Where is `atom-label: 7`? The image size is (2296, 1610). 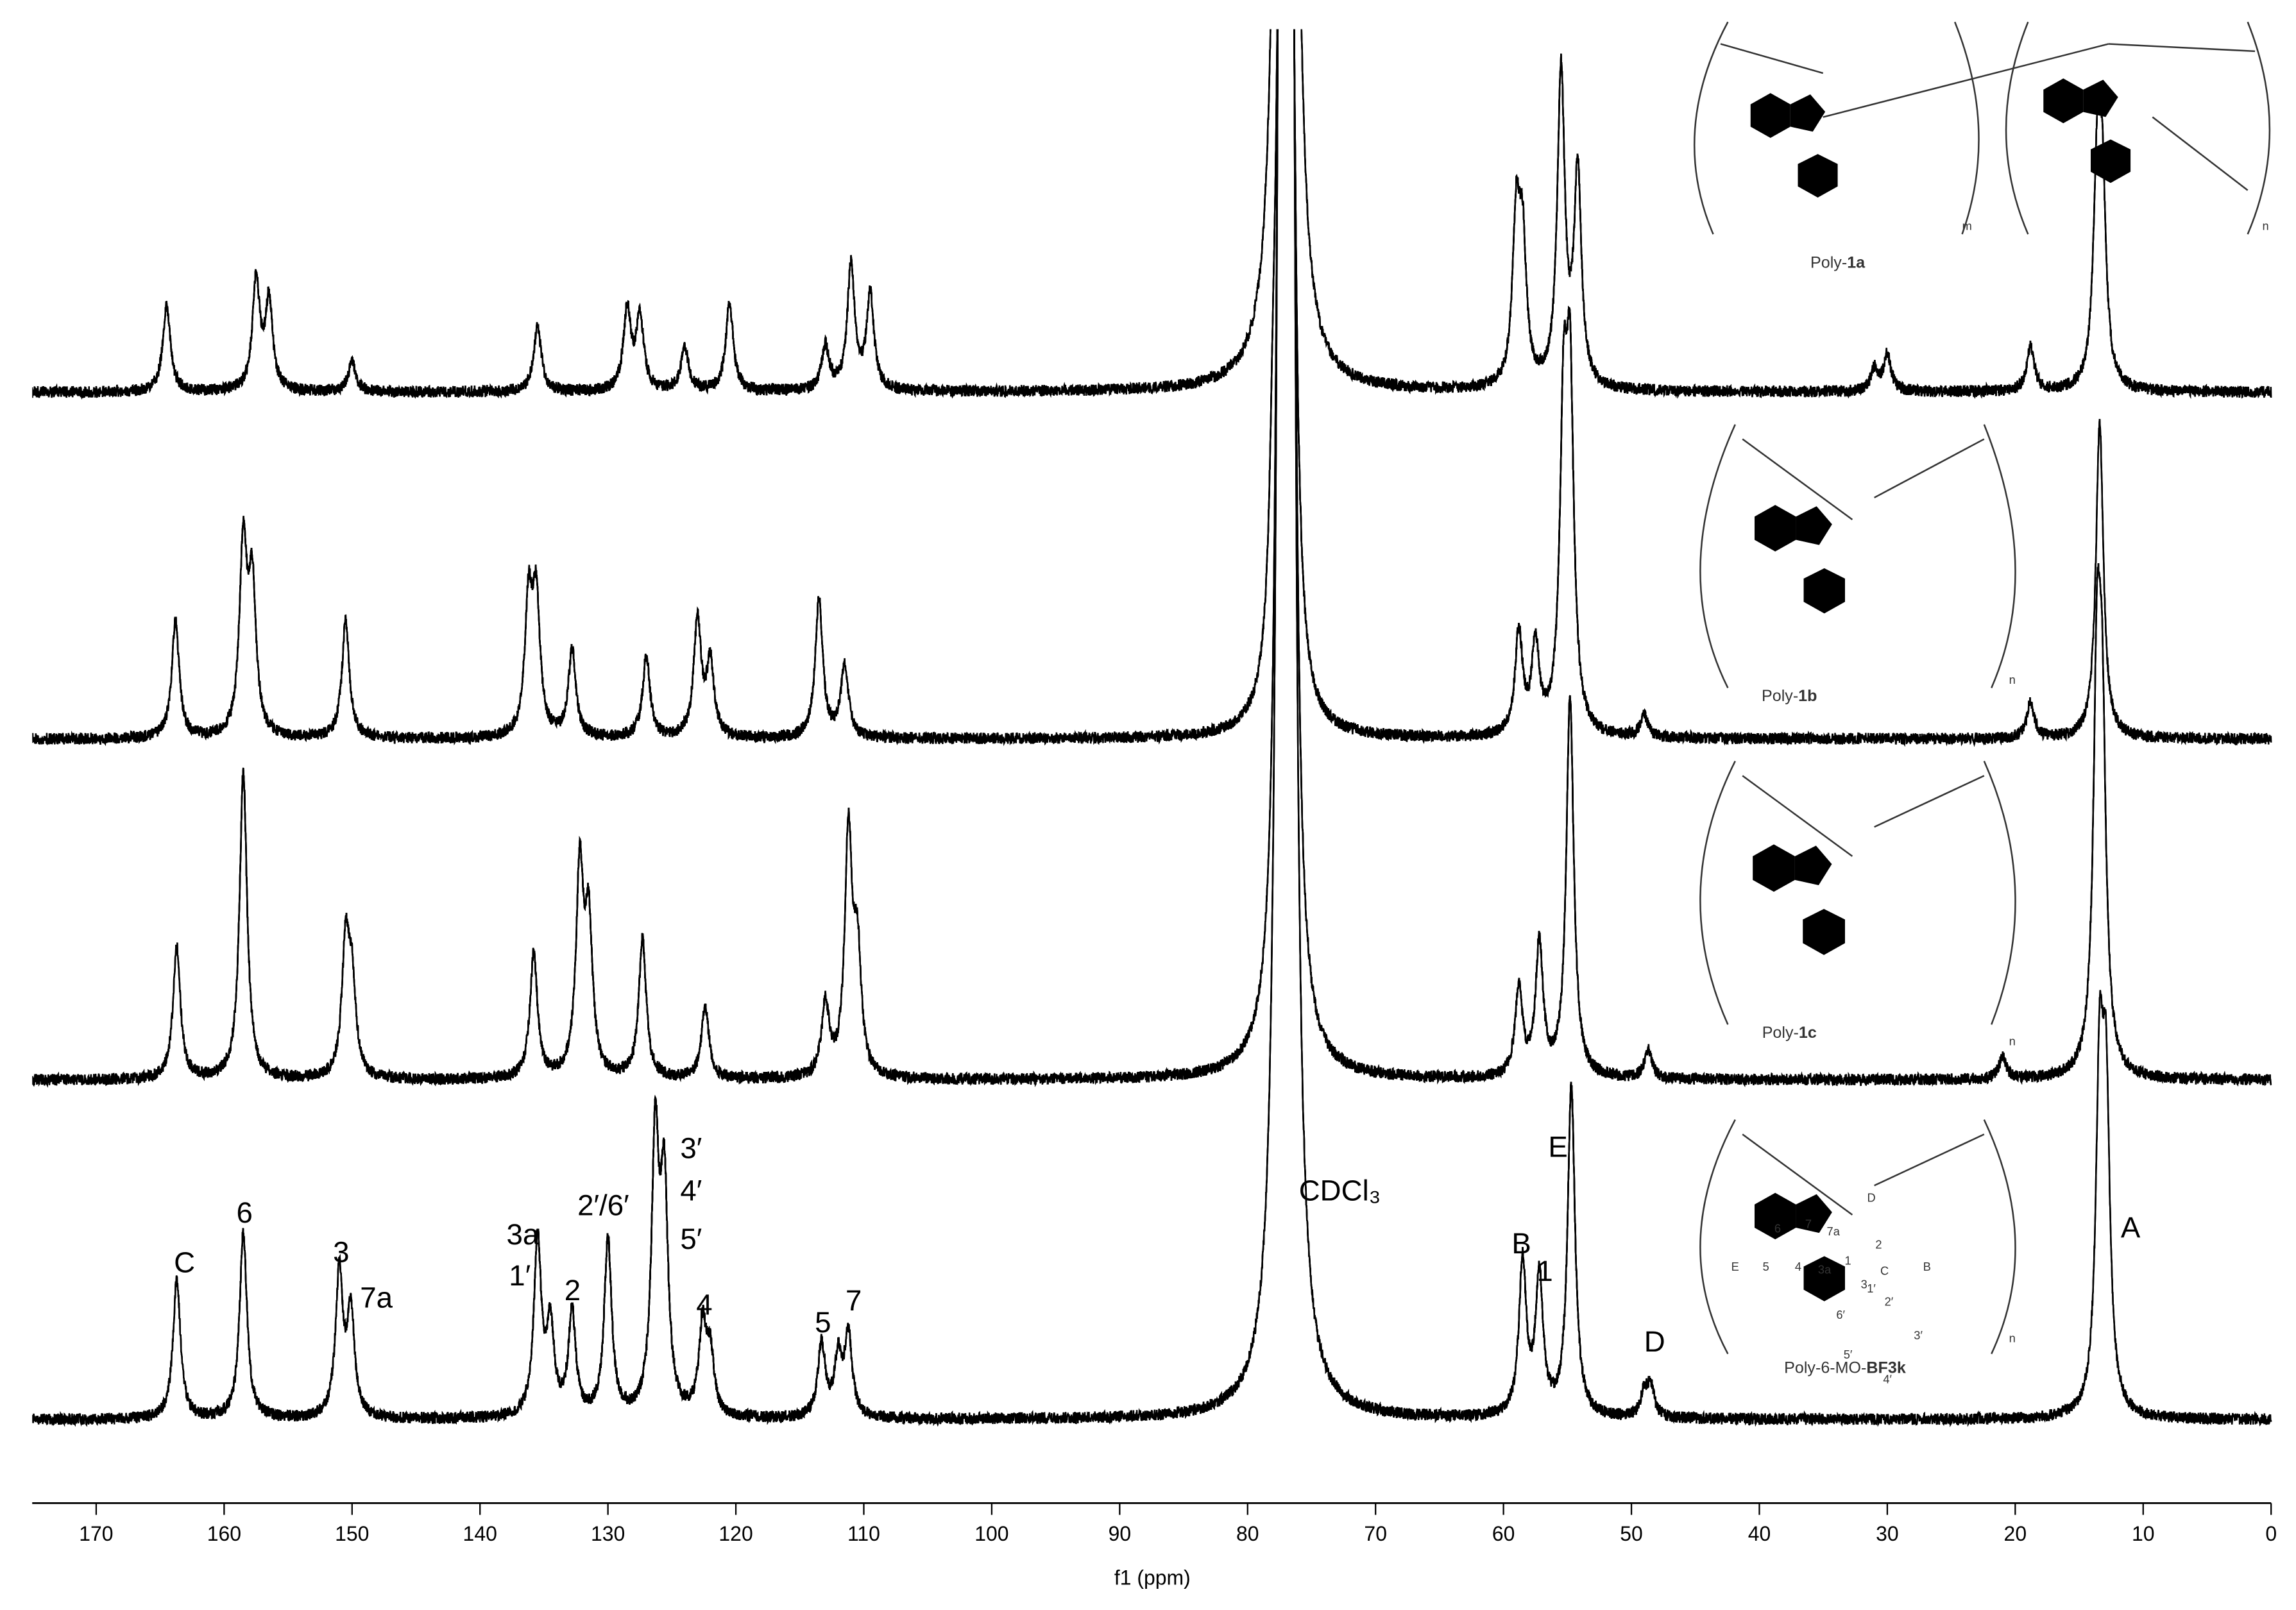
atom-label: 7 is located at coordinates (1809, 1224).